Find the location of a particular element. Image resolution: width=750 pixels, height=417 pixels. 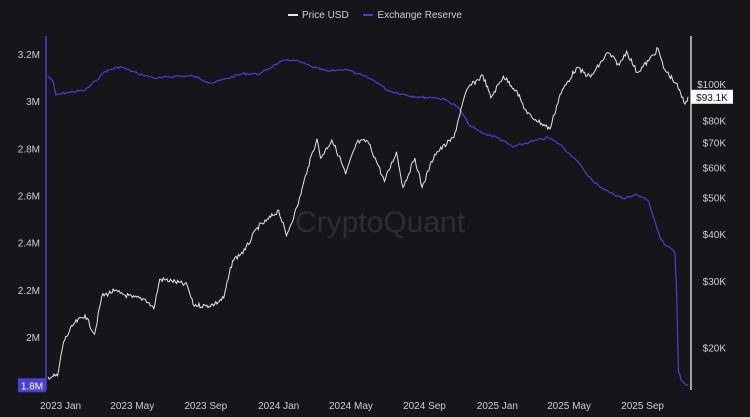

x-tick-label: 2024 Jan is located at coordinates (278, 406).